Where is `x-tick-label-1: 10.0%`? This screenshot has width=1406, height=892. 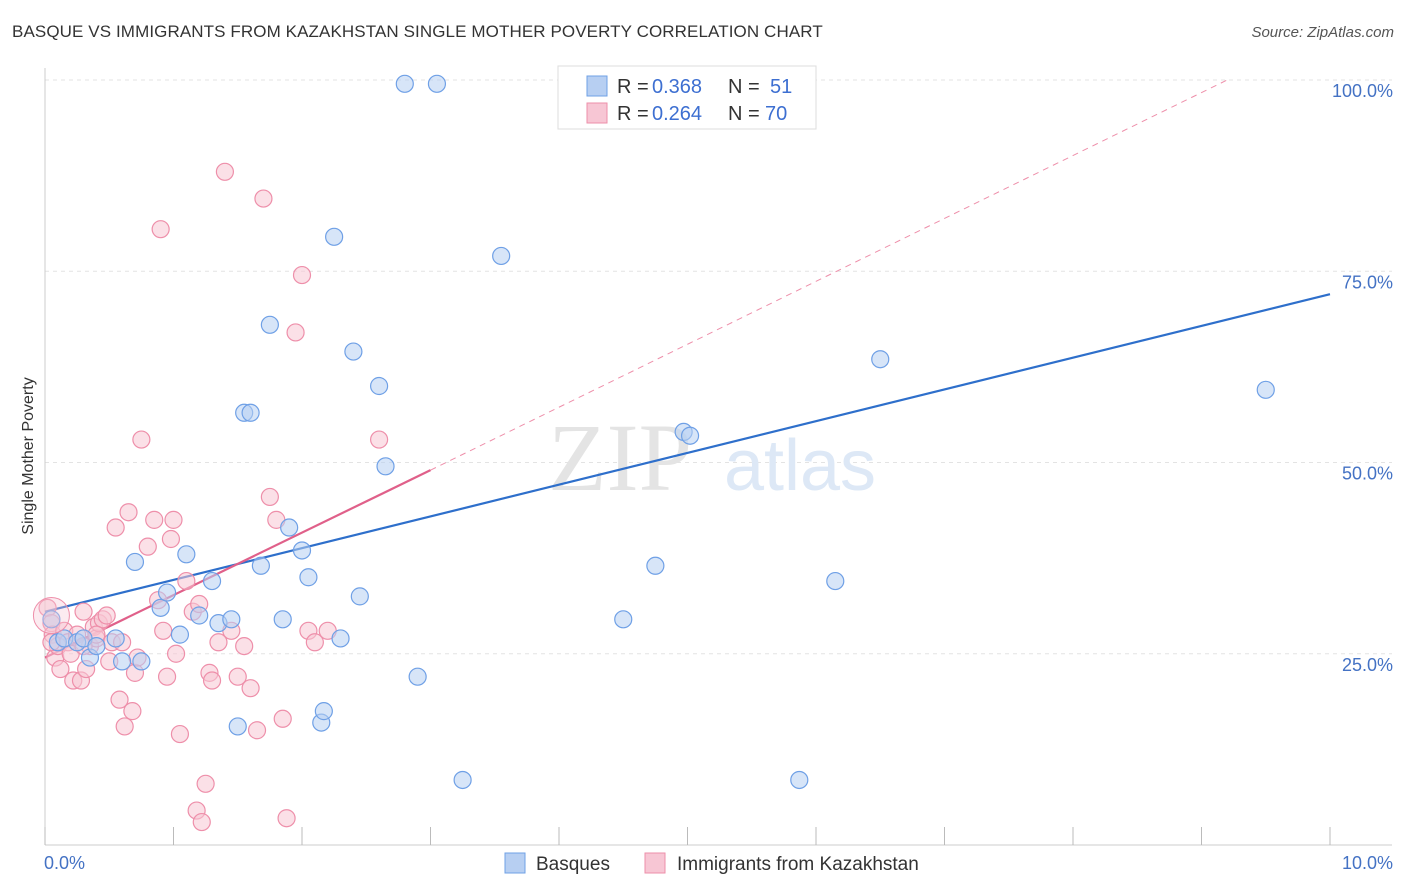
x-tick-label-1: 10.0% is located at coordinates (1367, 863).